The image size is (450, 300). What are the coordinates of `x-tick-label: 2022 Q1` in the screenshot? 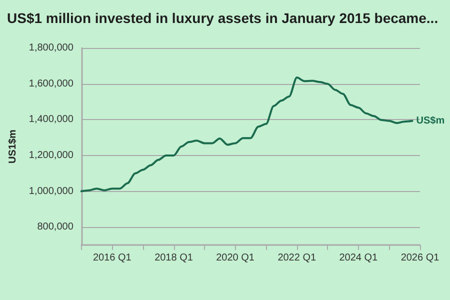 It's located at (297, 258).